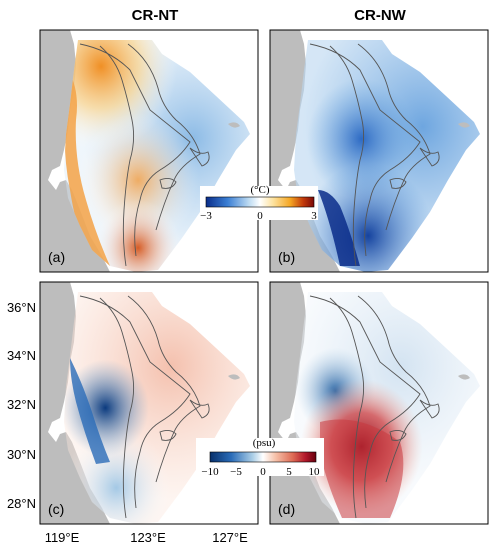  What do you see at coordinates (264, 443) in the screenshot?
I see `colorbar-unit: (psu)` at bounding box center [264, 443].